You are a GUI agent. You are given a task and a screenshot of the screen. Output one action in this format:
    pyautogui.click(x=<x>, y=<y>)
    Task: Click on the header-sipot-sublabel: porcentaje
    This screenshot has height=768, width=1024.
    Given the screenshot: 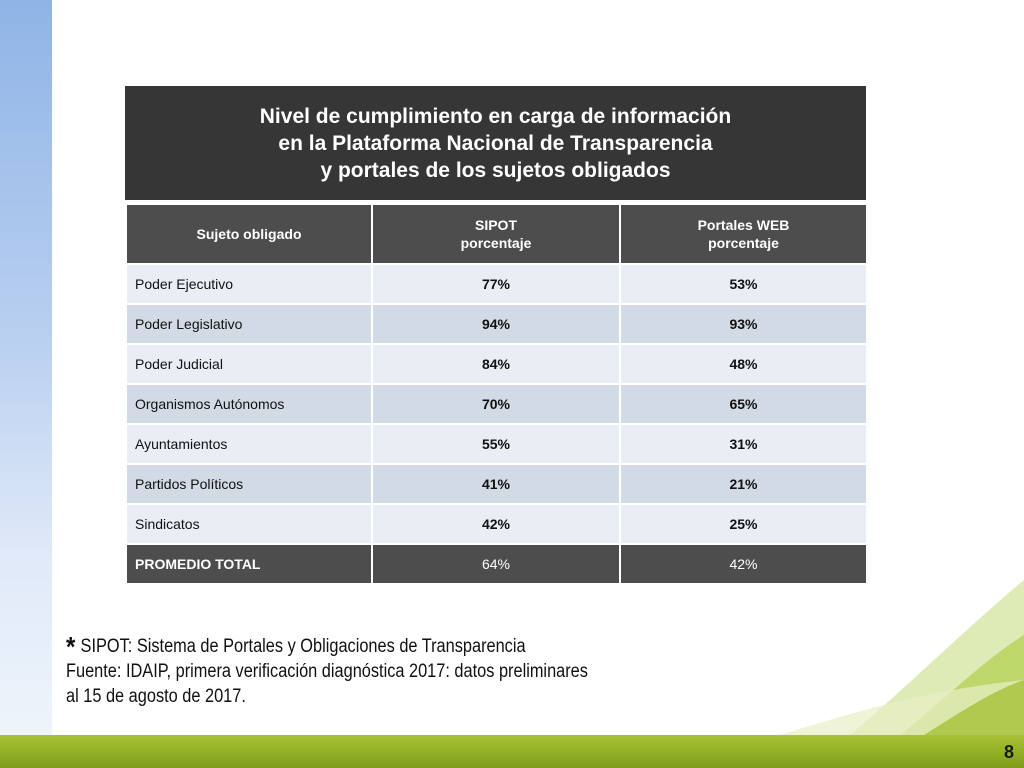 What is the action you would take?
    pyautogui.click(x=496, y=243)
    